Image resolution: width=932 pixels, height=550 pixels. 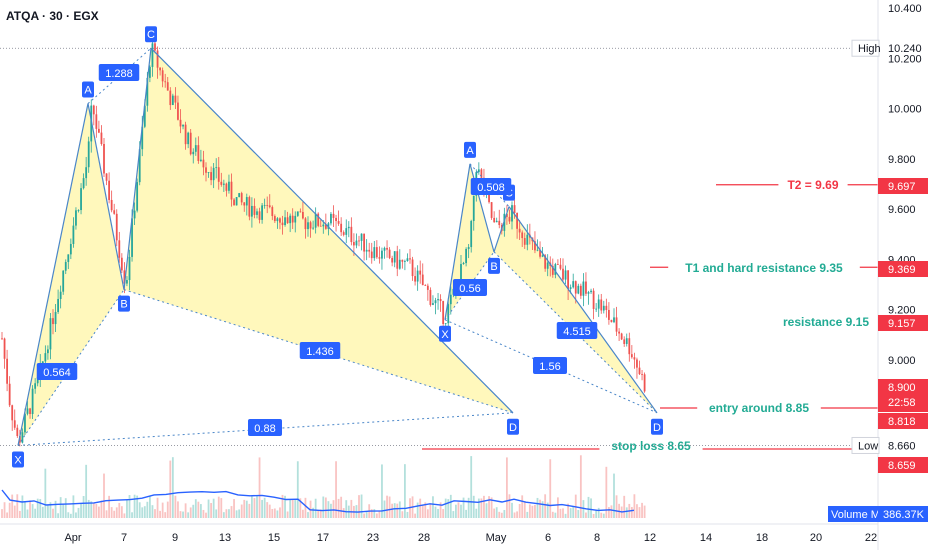 I want to click on pattern-ratio-label: 0.508, so click(x=491, y=188).